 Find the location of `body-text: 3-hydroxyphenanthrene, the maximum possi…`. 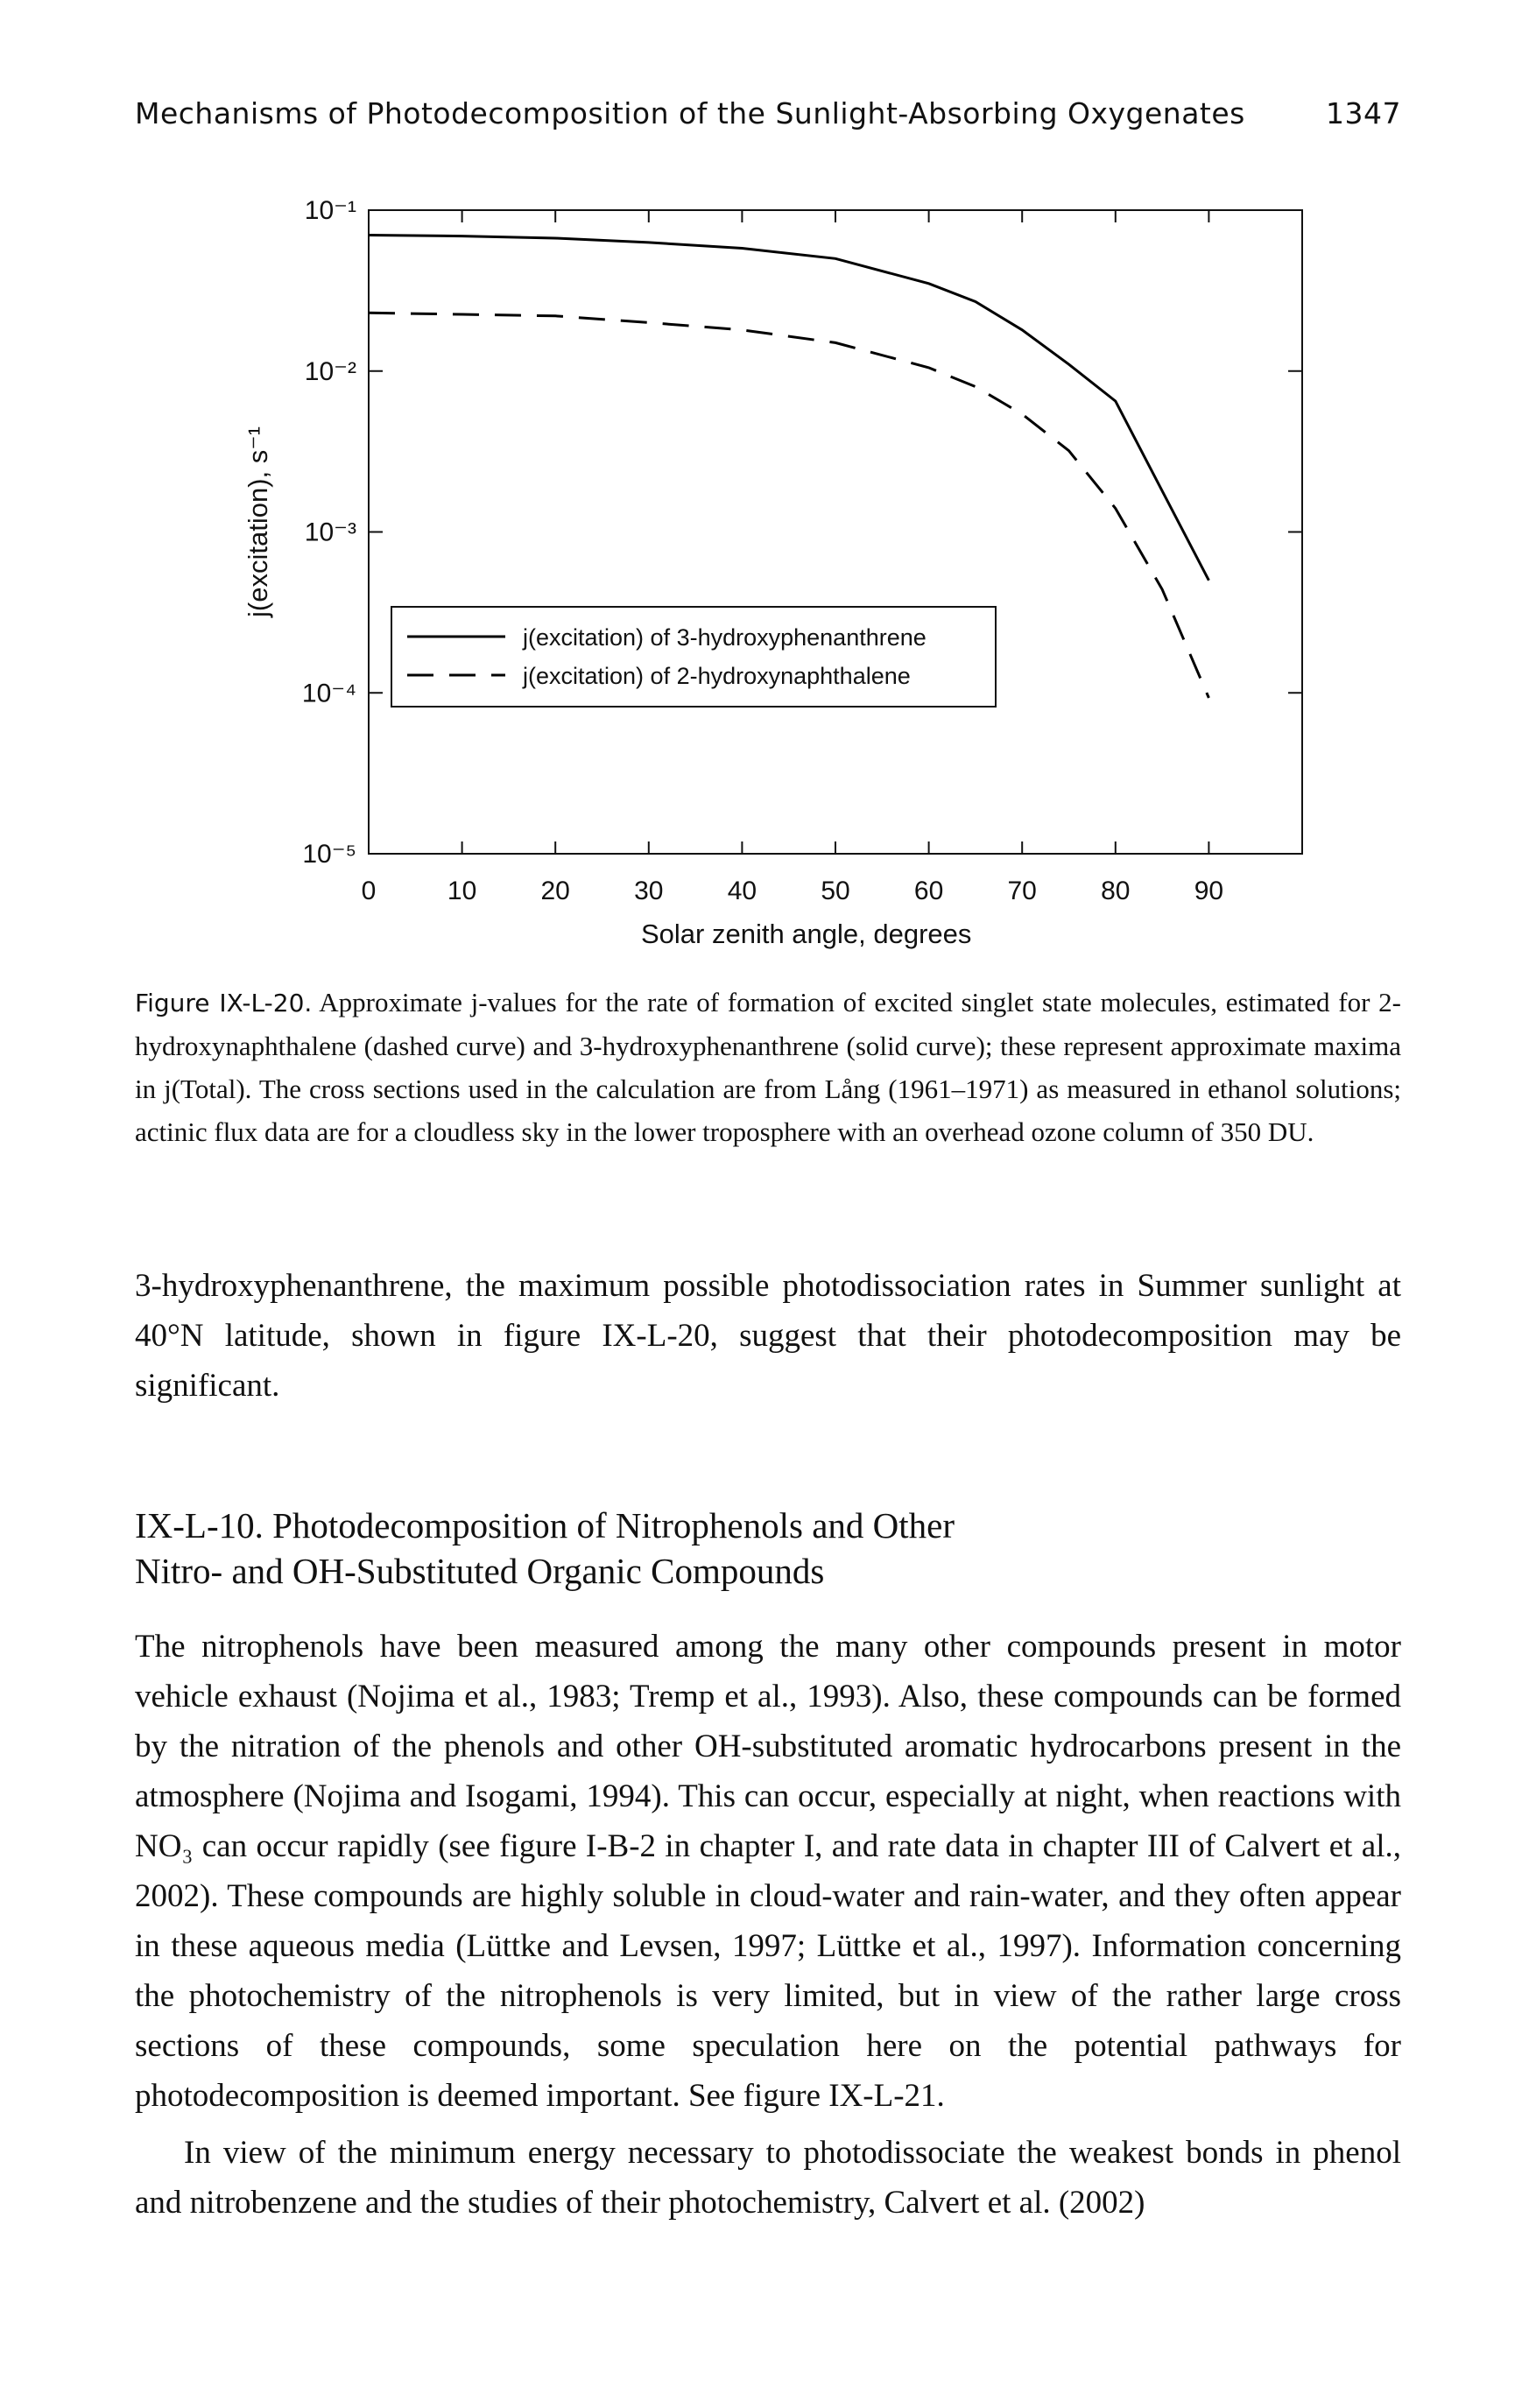

body-text: 3-hydroxyphenanthrene, the maximum possi… is located at coordinates (768, 1336).